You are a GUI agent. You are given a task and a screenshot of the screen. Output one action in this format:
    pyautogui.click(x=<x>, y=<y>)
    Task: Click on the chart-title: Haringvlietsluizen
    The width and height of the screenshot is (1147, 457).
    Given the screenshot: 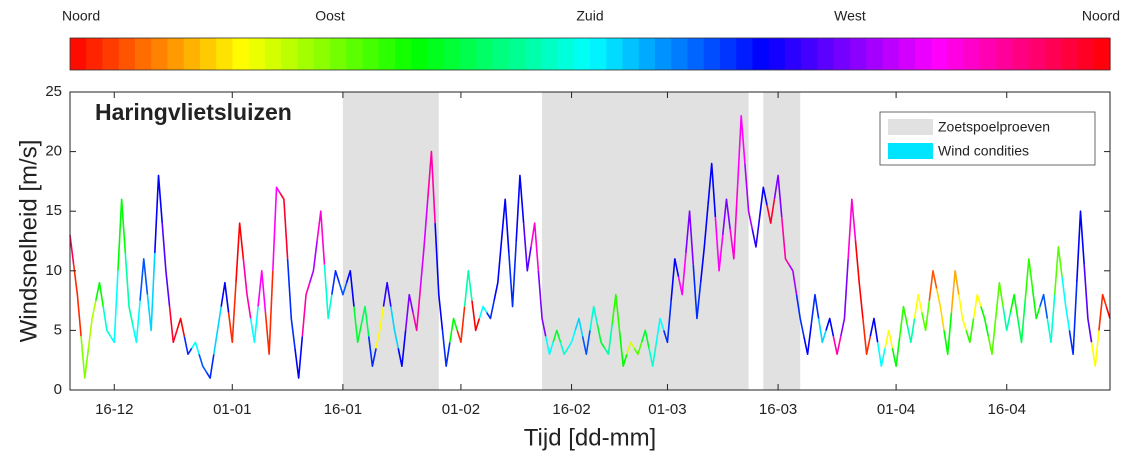 What is the action you would take?
    pyautogui.click(x=193, y=112)
    